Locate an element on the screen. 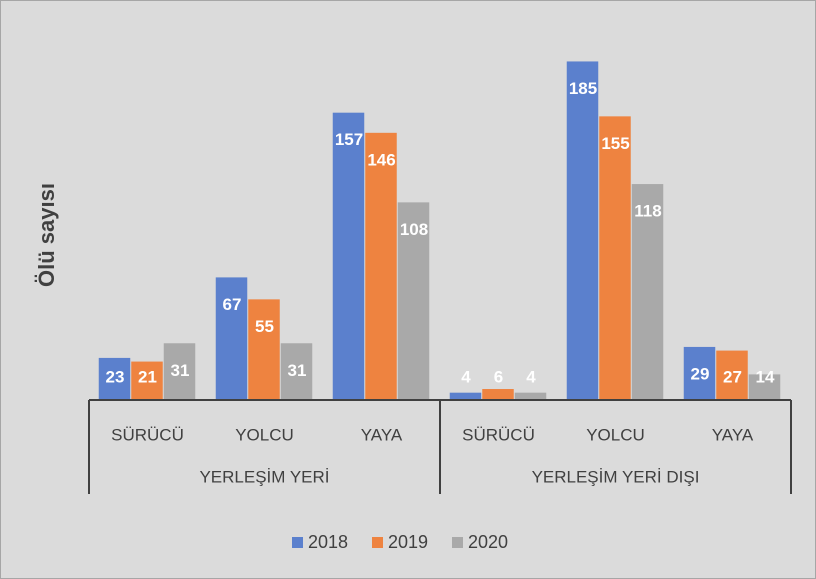 This screenshot has width=816, height=579. data-label: 29 is located at coordinates (700, 373).